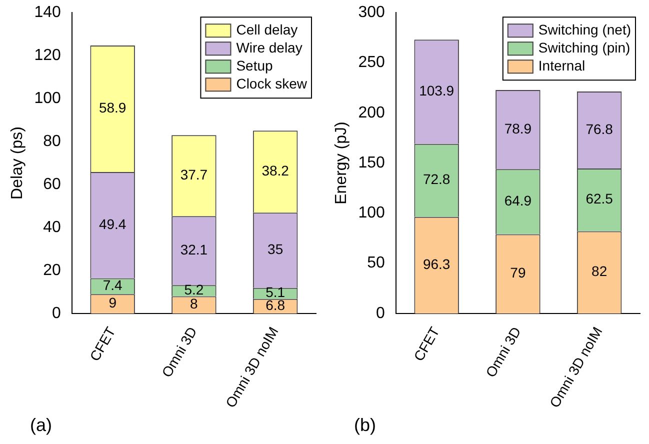 The height and width of the screenshot is (444, 649). What do you see at coordinates (276, 249) in the screenshot?
I see `data-label: 35` at bounding box center [276, 249].